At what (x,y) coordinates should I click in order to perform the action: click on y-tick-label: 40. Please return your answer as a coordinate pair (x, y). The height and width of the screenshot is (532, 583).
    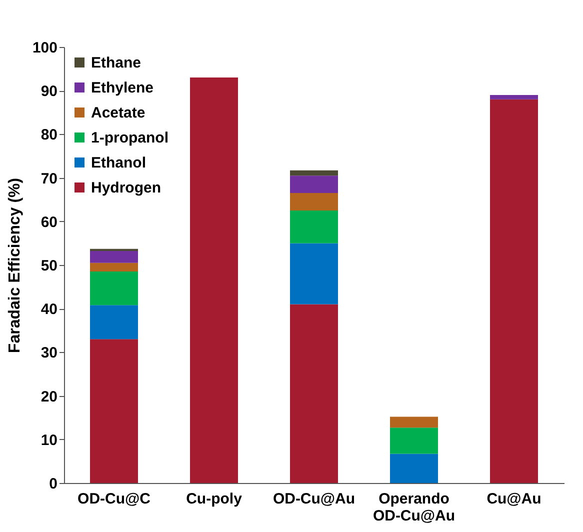
    Looking at the image, I should click on (49, 309).